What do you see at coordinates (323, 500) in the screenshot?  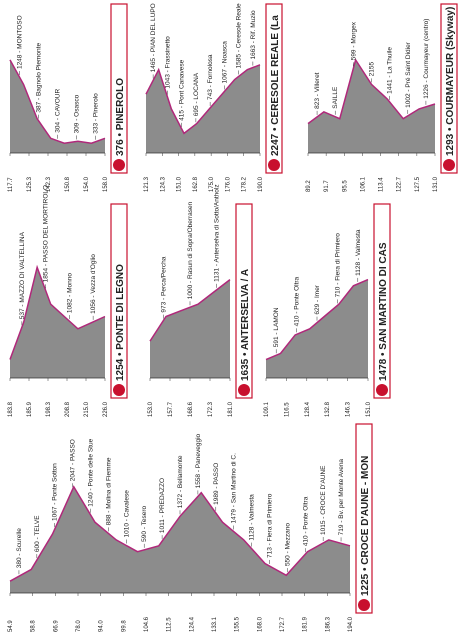 I see `place-label: 1015 - CROCE D'AUNE` at bounding box center [323, 500].